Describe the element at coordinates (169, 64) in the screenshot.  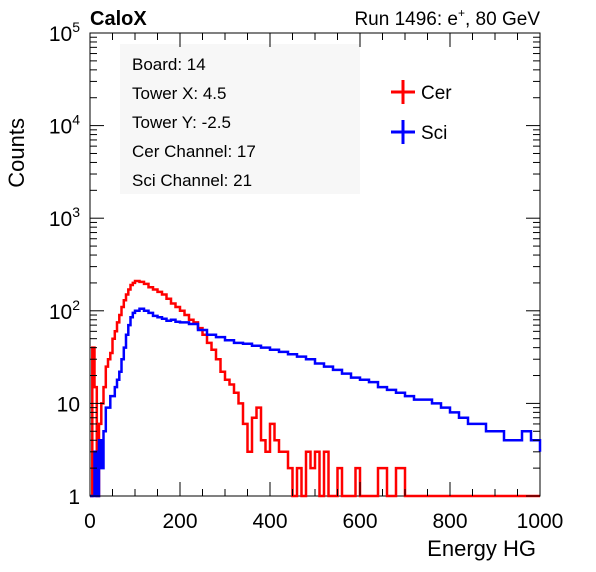
I see `info-line-board: Board: 14` at that location.